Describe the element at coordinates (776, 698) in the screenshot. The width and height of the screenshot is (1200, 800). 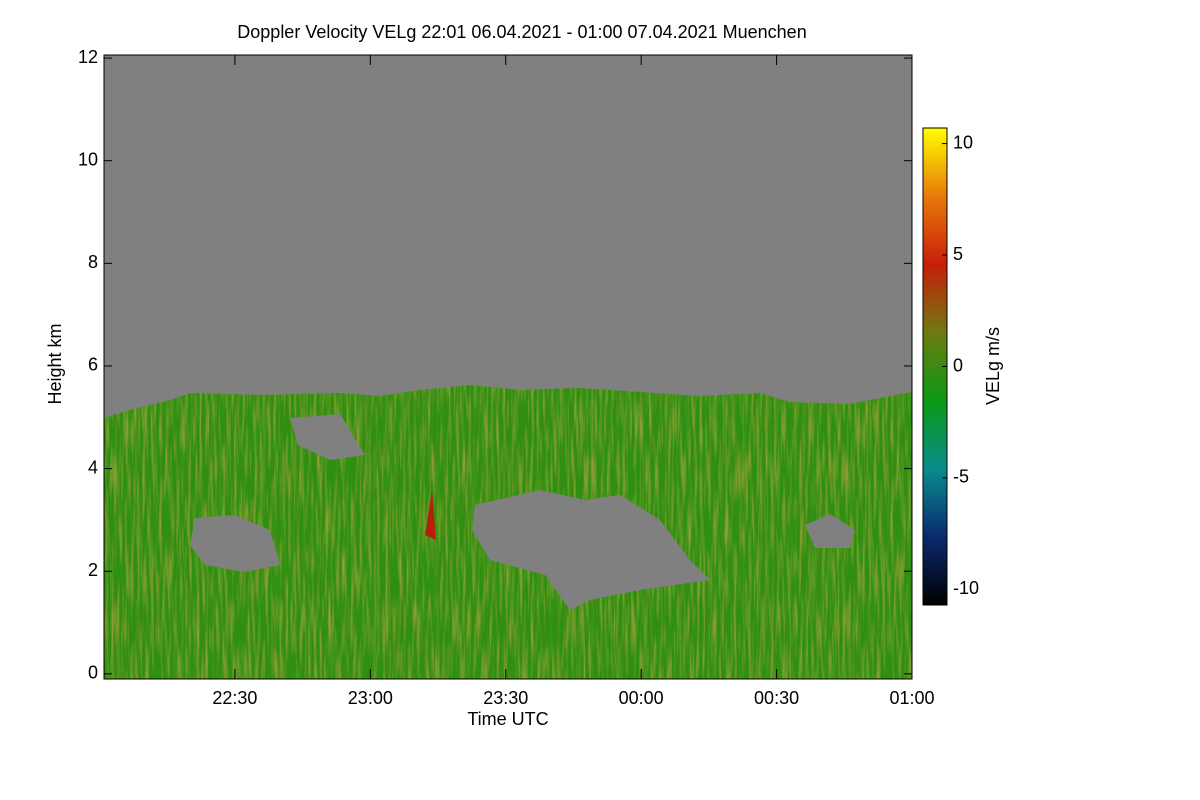
I see `x-tick-label: 00:30` at that location.